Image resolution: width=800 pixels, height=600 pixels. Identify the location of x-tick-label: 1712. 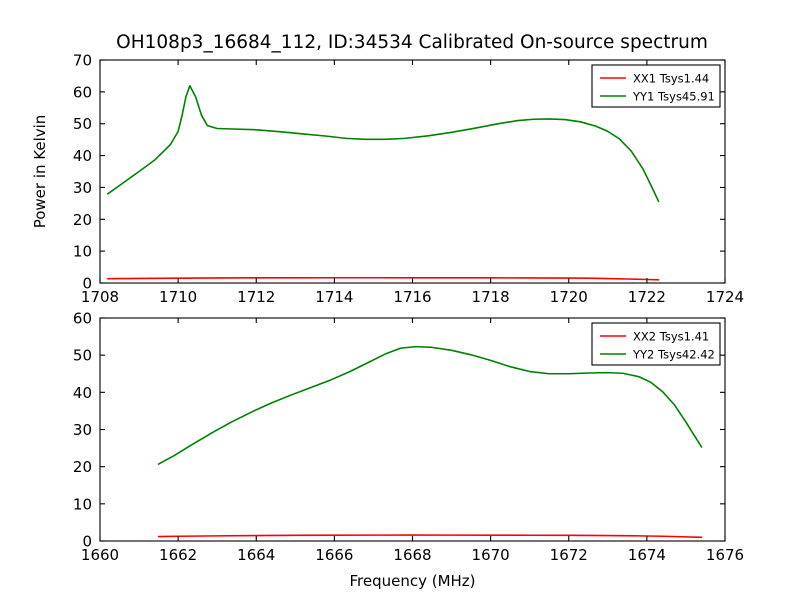
(256, 297).